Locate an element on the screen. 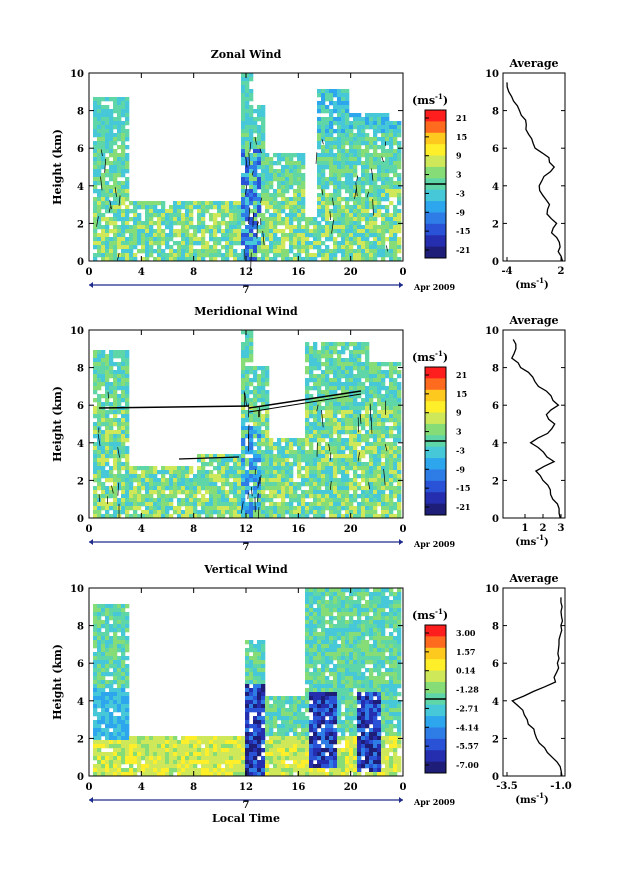 The image size is (621, 873). avg-x-tick-label: 1 is located at coordinates (525, 528).